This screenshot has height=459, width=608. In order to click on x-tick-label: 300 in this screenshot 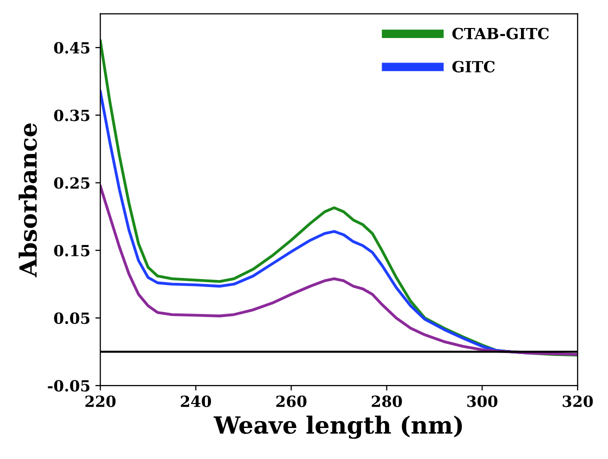, I will do `click(482, 402)`.